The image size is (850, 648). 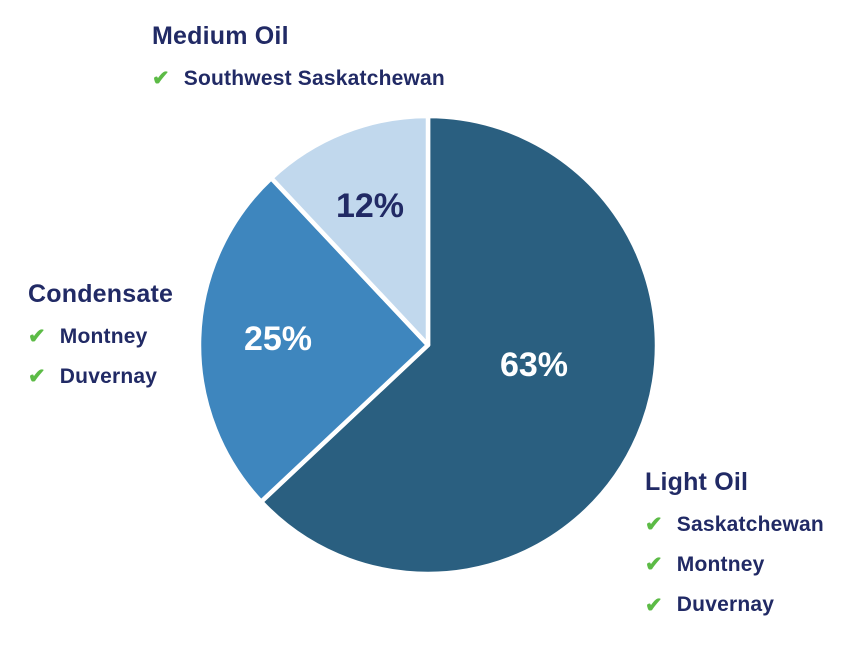 What do you see at coordinates (697, 482) in the screenshot?
I see `legend-title-light-oil: Light Oil` at bounding box center [697, 482].